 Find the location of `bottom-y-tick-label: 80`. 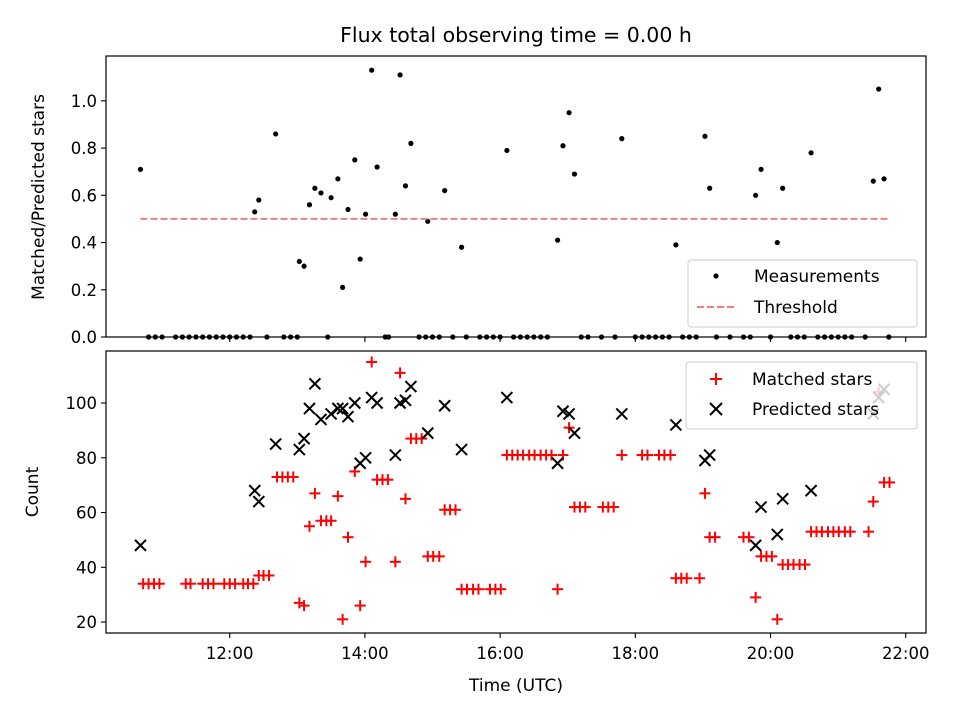

bottom-y-tick-label: 80 is located at coordinates (86, 458).